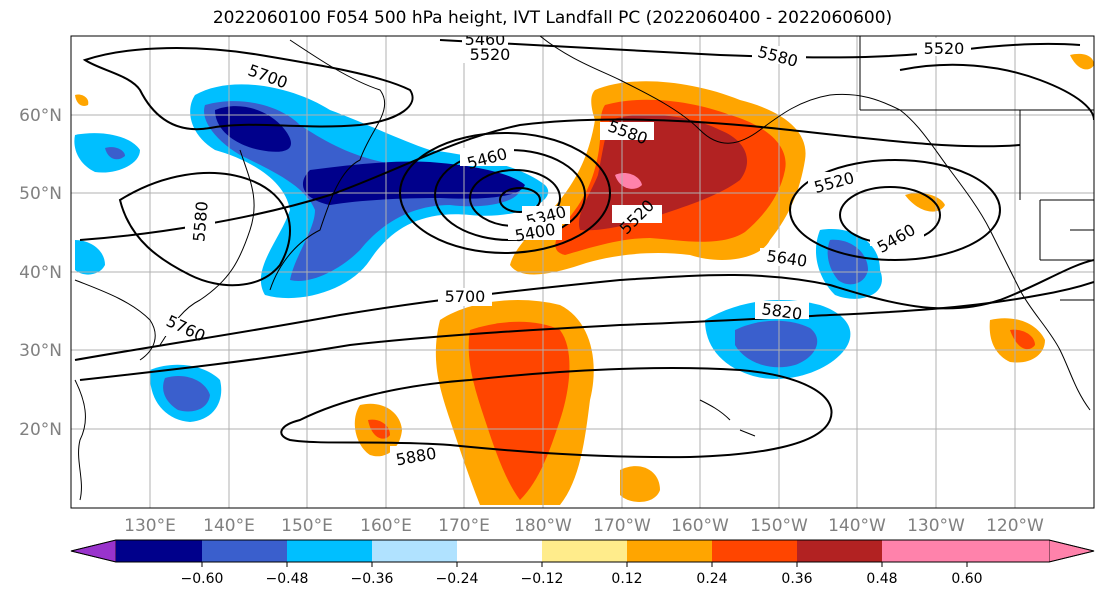  Describe the element at coordinates (966, 579) in the screenshot. I see `colorbar-tick-label: 0.60` at that location.